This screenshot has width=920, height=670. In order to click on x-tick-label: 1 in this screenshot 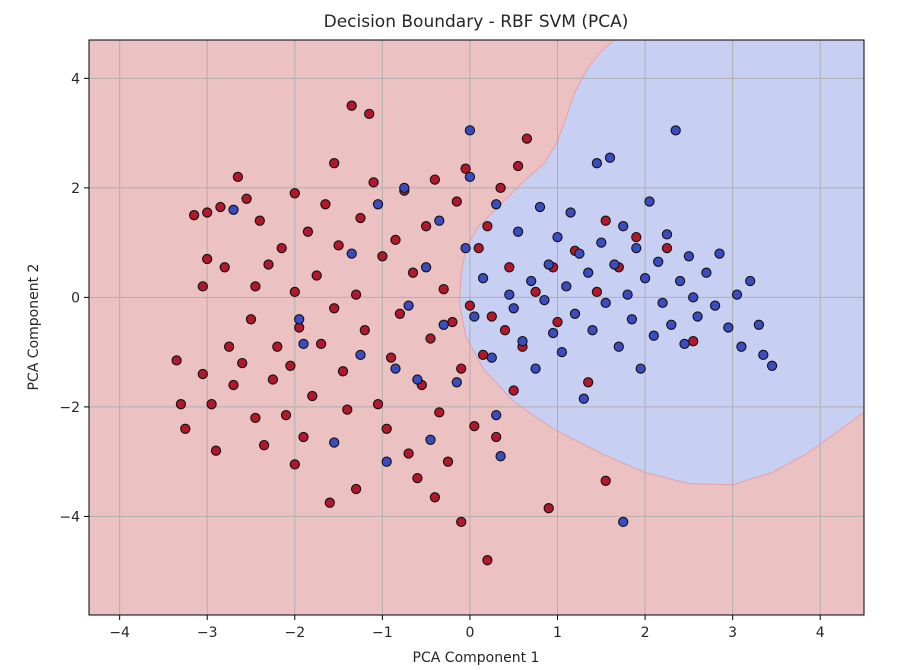, I will do `click(557, 633)`.